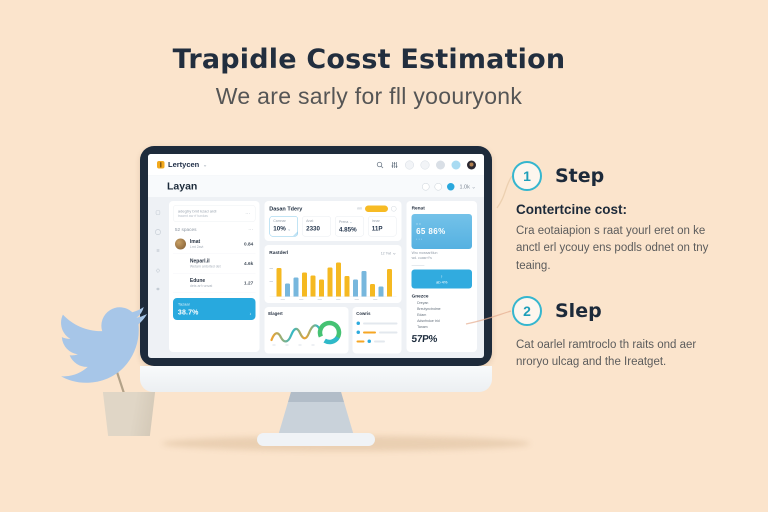  I want to click on filter-icon, so click(395, 165).